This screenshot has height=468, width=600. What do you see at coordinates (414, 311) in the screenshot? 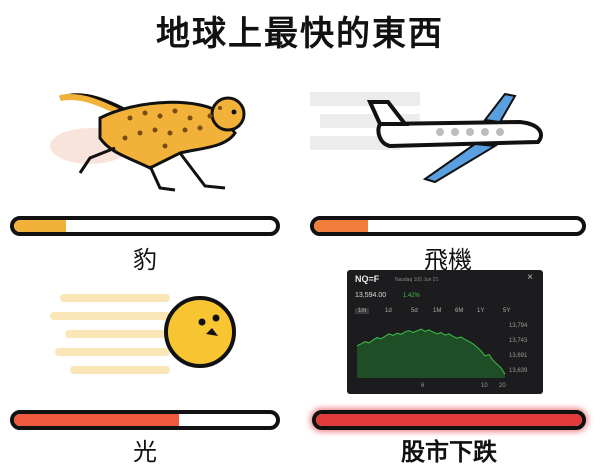
I see `tab-5d: 5d` at bounding box center [414, 311].